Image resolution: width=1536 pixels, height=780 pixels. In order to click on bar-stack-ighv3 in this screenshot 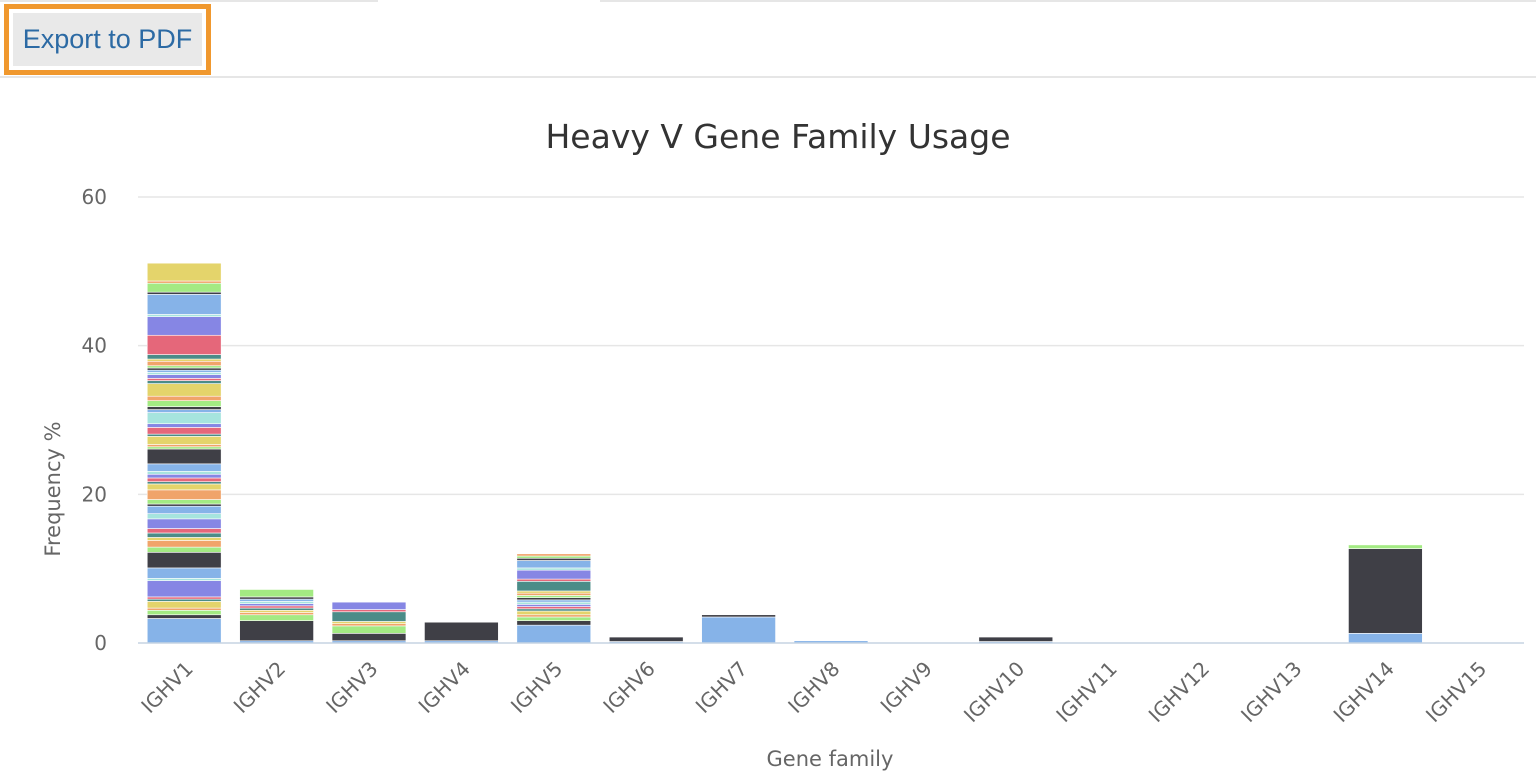, I will do `click(369, 622)`.